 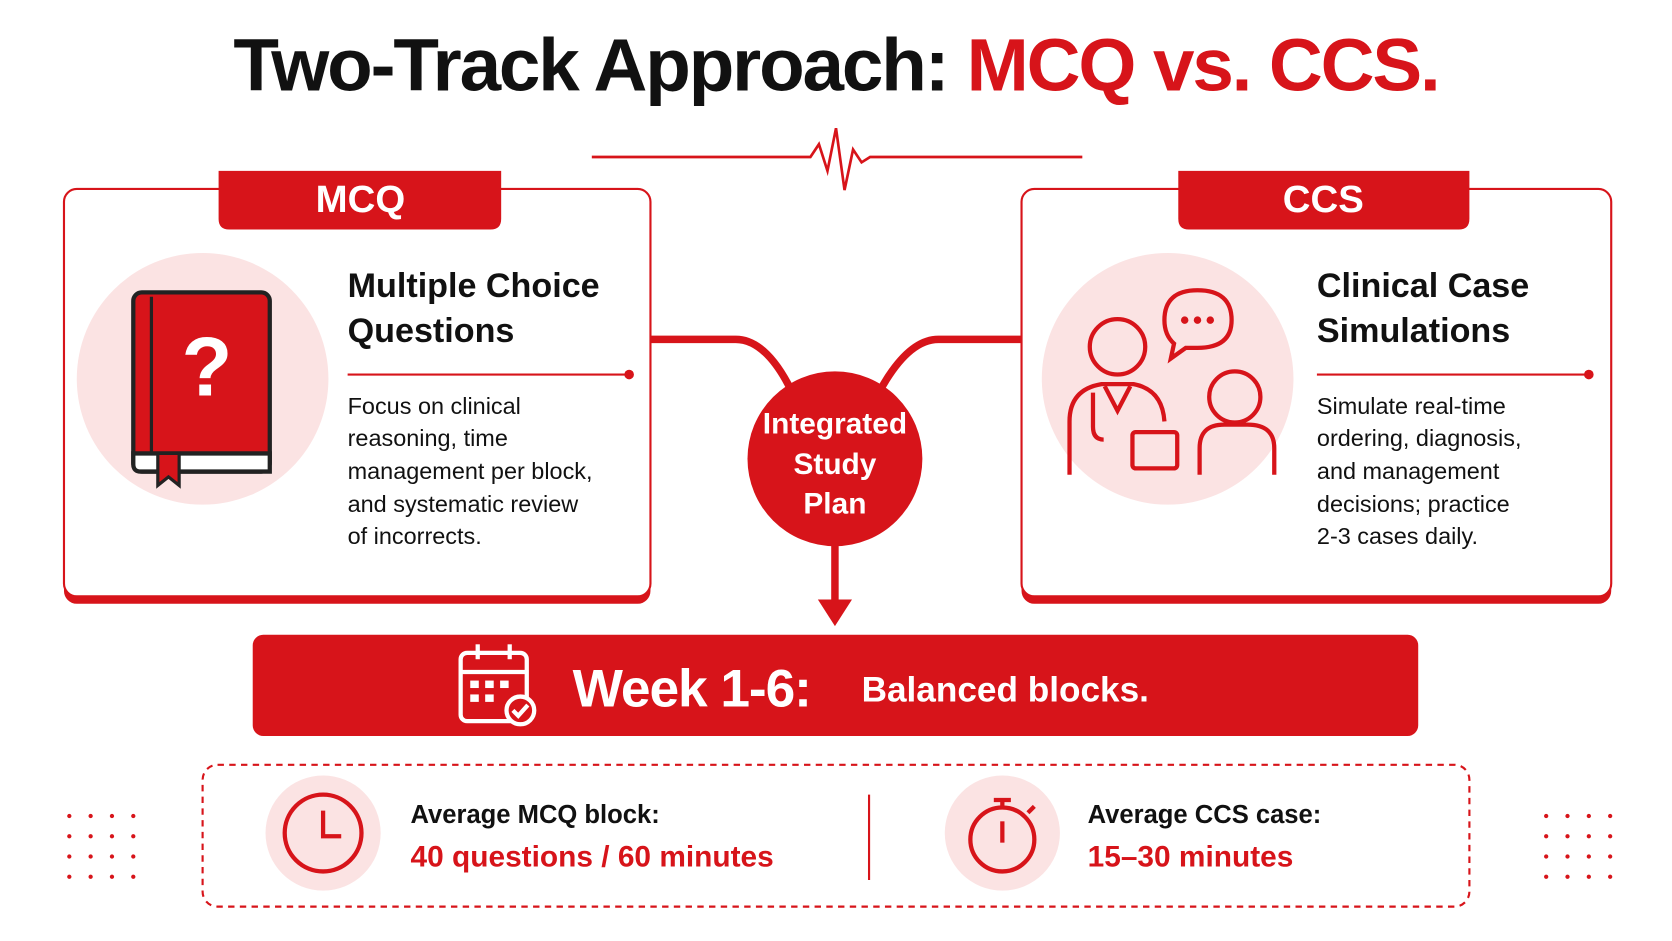 What do you see at coordinates (590, 64) in the screenshot?
I see `title-lead: Two-Track Approach:` at bounding box center [590, 64].